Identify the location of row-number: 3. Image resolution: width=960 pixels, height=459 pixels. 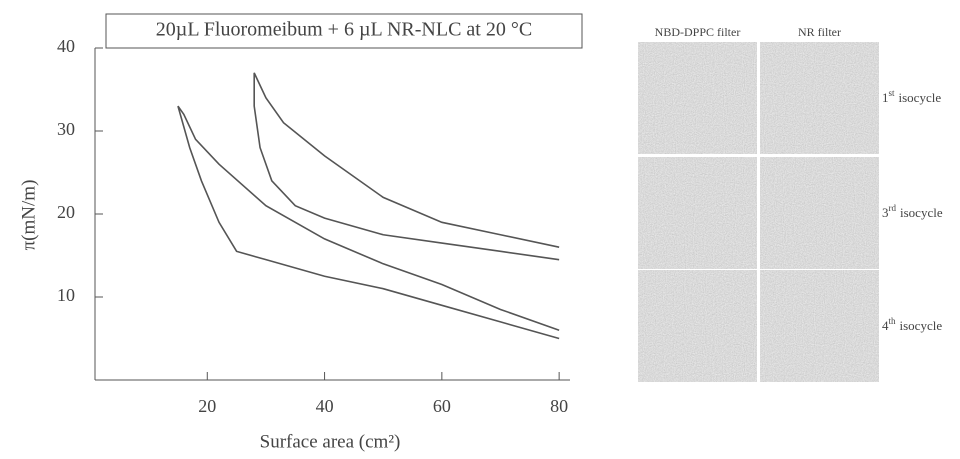
(885, 212).